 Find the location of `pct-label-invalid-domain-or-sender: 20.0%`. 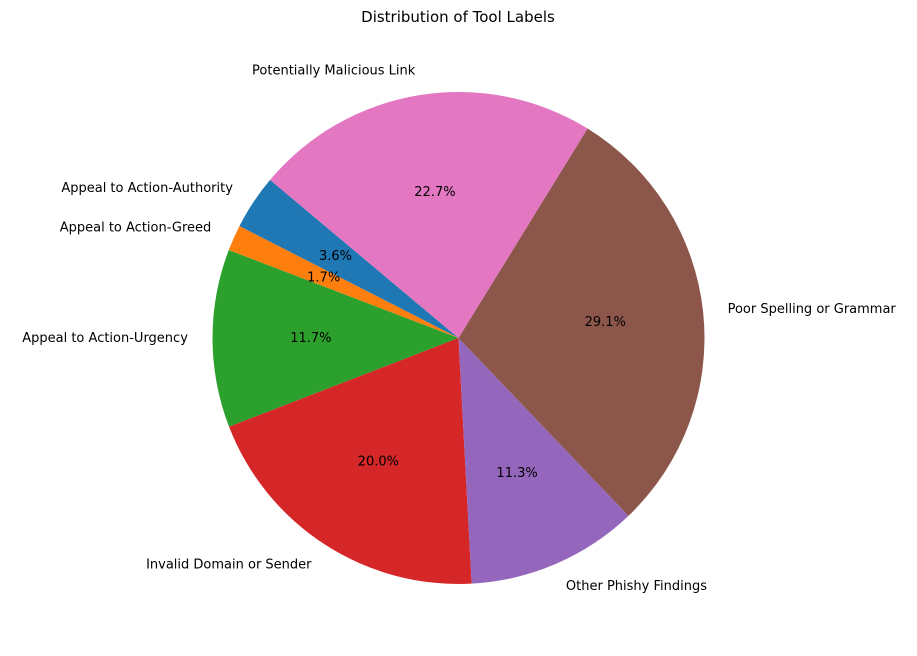

pct-label-invalid-domain-or-sender: 20.0% is located at coordinates (378, 461).